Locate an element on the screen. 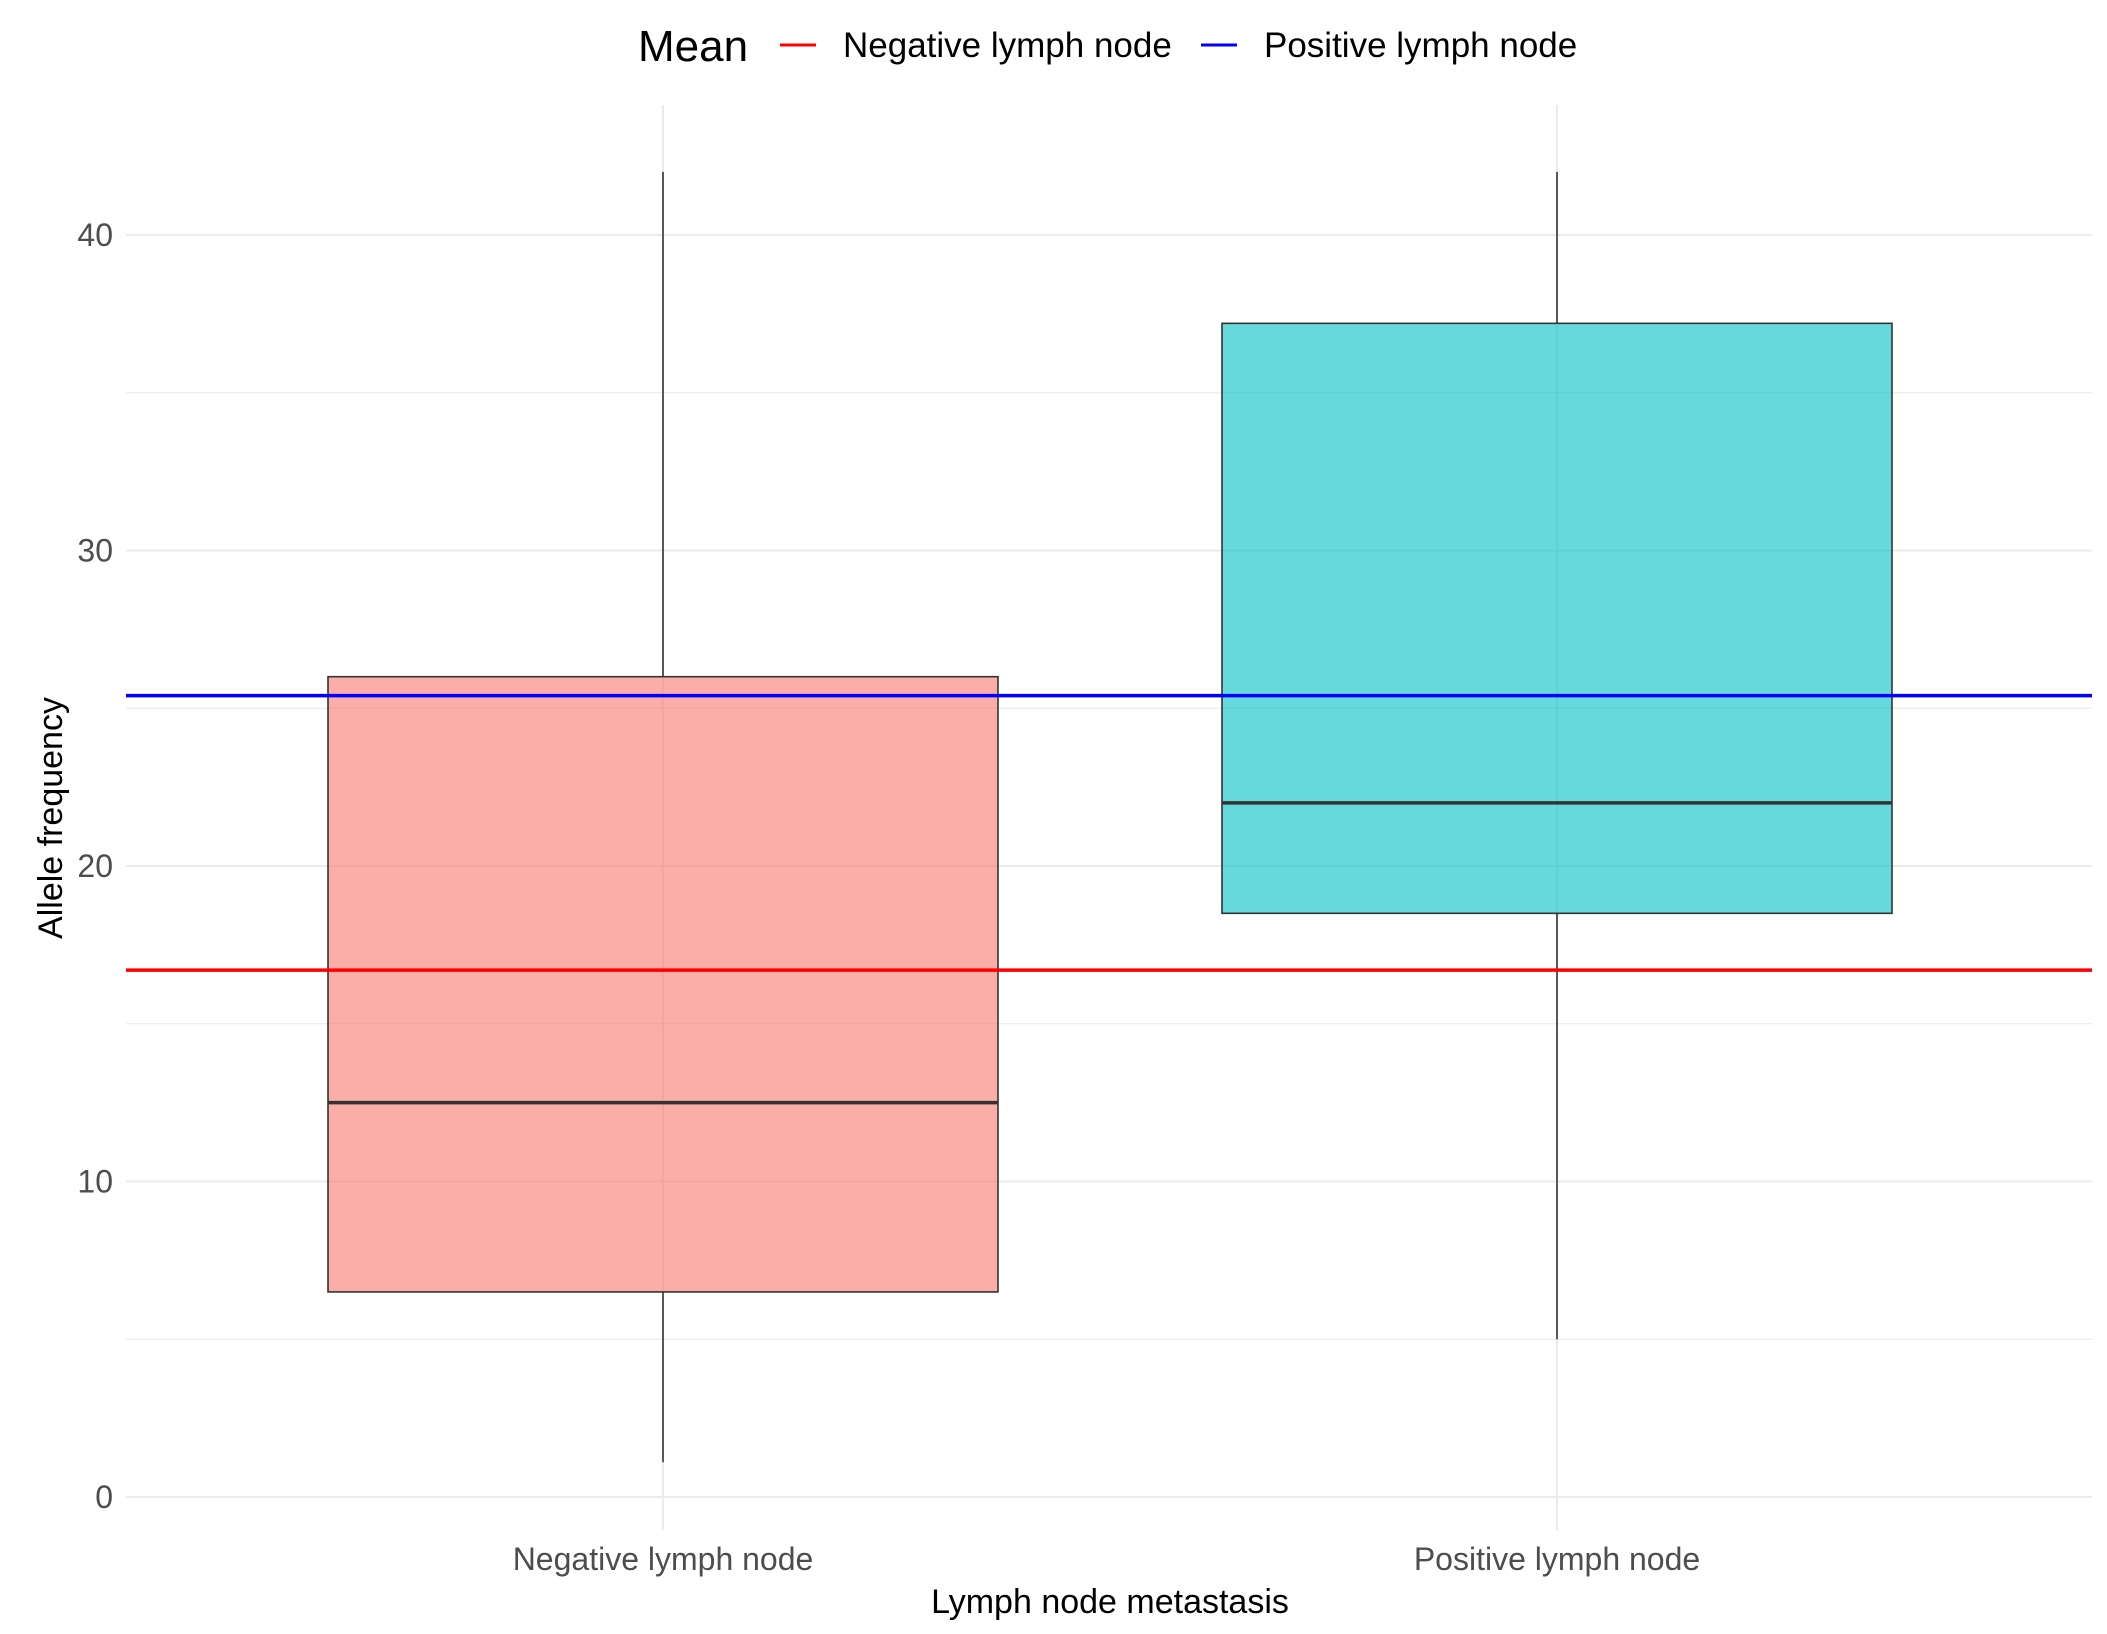 The height and width of the screenshot is (1634, 2107). y-tick-labels: 0 10 20 30 40 is located at coordinates (95, 866).